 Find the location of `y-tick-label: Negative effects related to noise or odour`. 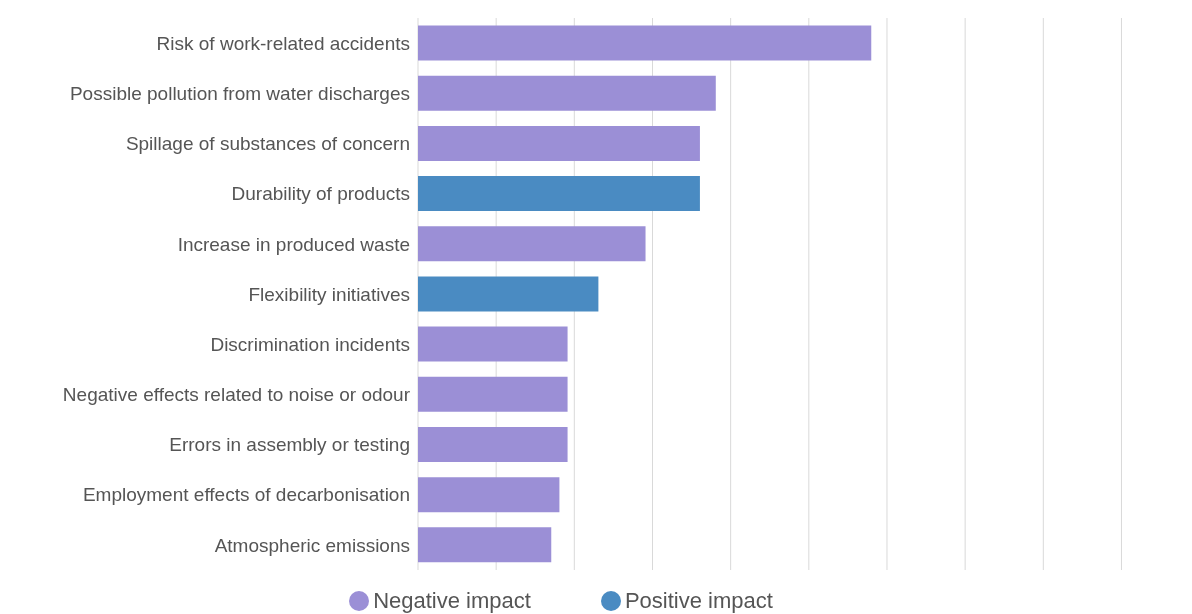

y-tick-label: Negative effects related to noise or odour is located at coordinates (236, 395).